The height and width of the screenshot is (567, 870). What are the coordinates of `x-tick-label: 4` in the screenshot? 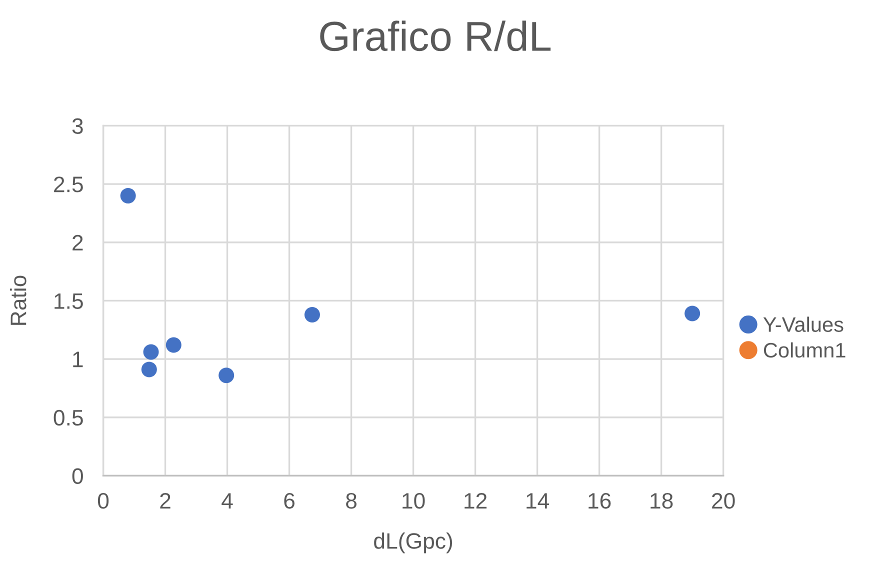 It's located at (227, 500).